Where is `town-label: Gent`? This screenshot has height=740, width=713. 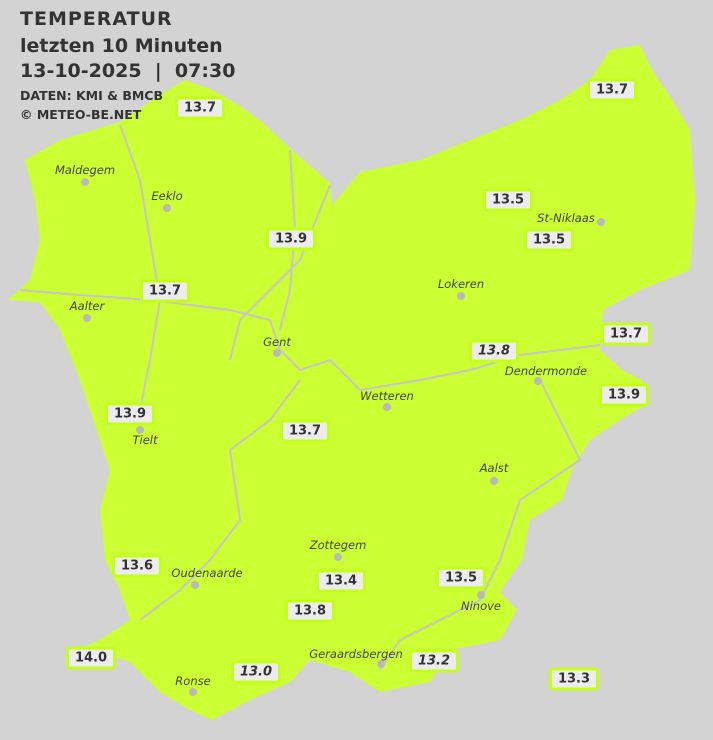
town-label: Gent is located at coordinates (277, 342).